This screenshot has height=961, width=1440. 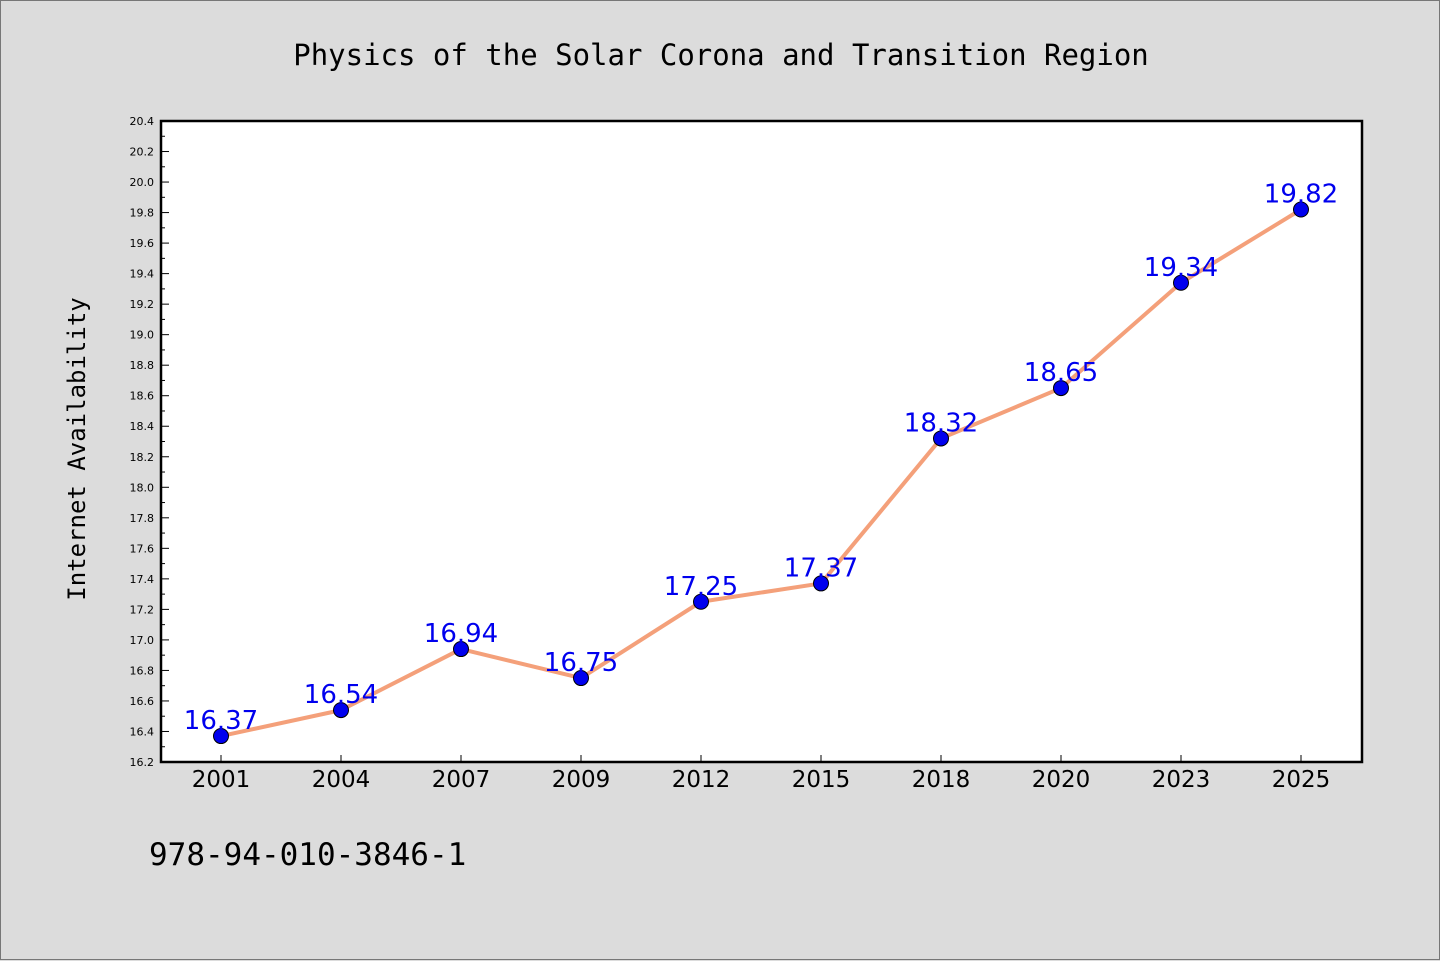 What do you see at coordinates (461, 780) in the screenshot?
I see `x-tick-label: 2007` at bounding box center [461, 780].